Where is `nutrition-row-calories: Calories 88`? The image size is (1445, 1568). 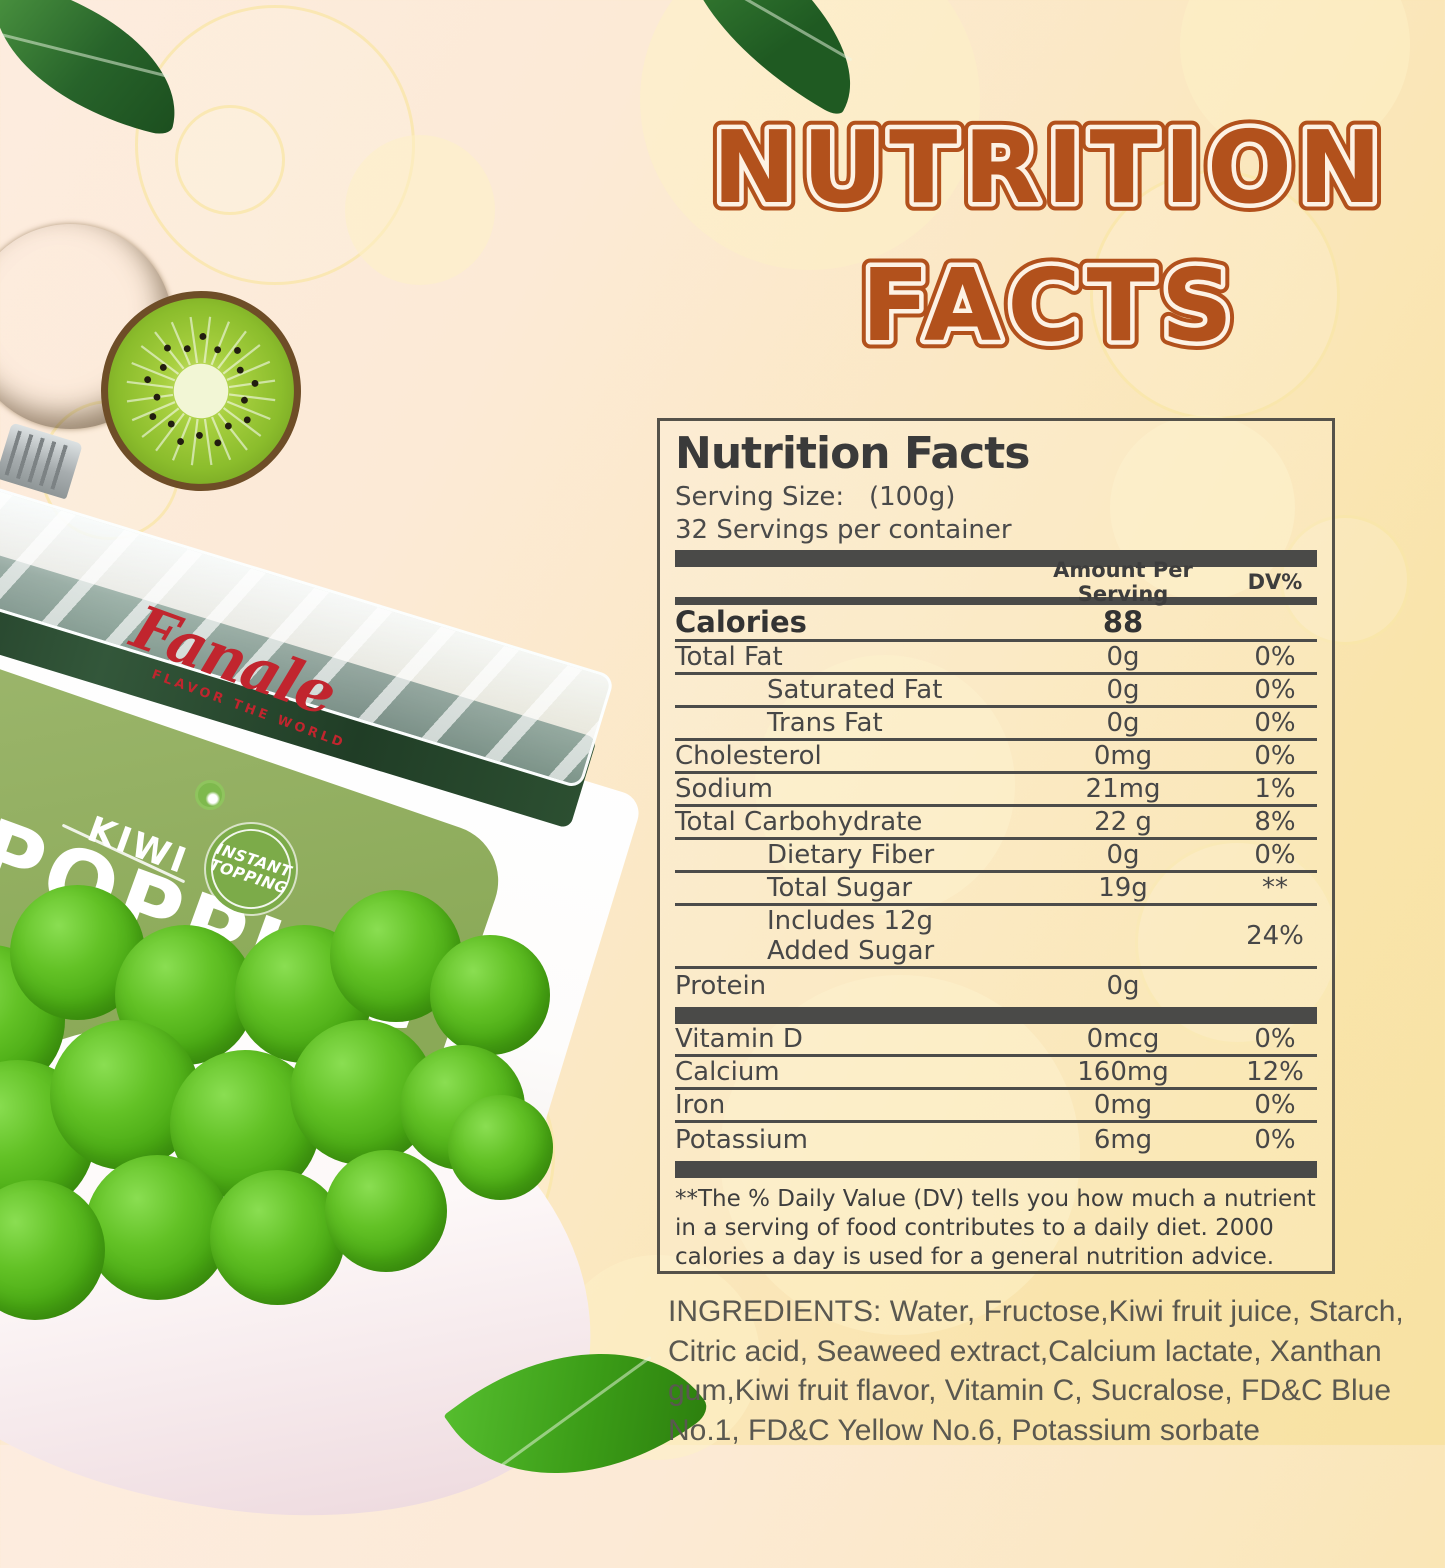
nutrition-row-calories: Calories 88 is located at coordinates (996, 623).